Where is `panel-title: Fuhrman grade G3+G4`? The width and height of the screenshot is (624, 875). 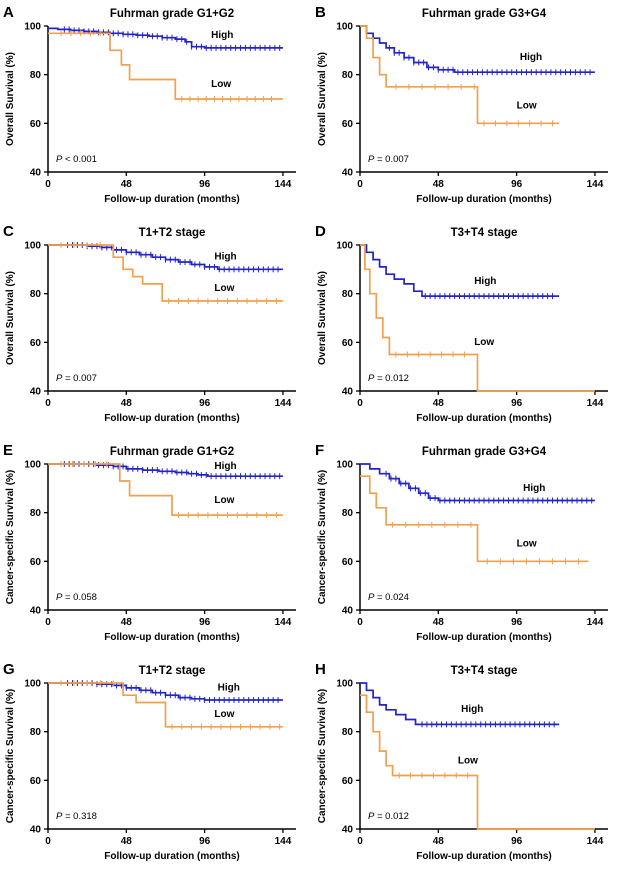
panel-title: Fuhrman grade G3+G4 is located at coordinates (484, 452).